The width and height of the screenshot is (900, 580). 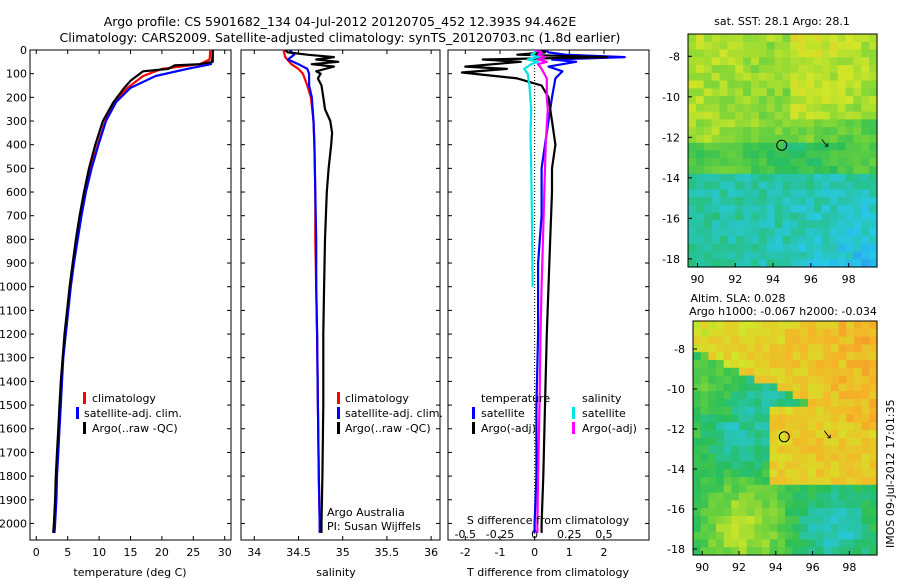 What do you see at coordinates (825, 142) in the screenshot?
I see `drift-track` at bounding box center [825, 142].